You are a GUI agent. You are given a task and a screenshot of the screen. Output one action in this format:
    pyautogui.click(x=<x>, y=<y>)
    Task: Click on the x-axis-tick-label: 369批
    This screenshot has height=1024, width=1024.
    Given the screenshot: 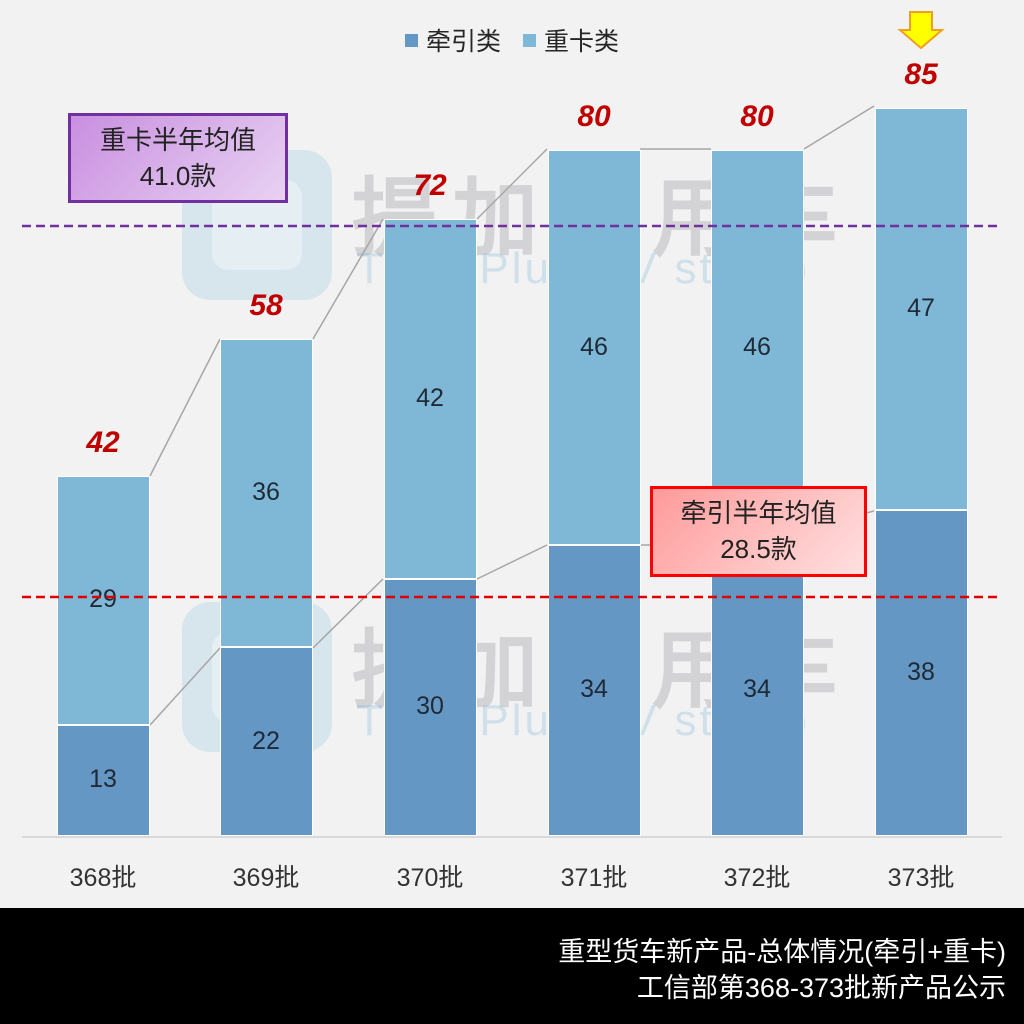 What is the action you would take?
    pyautogui.click(x=266, y=878)
    